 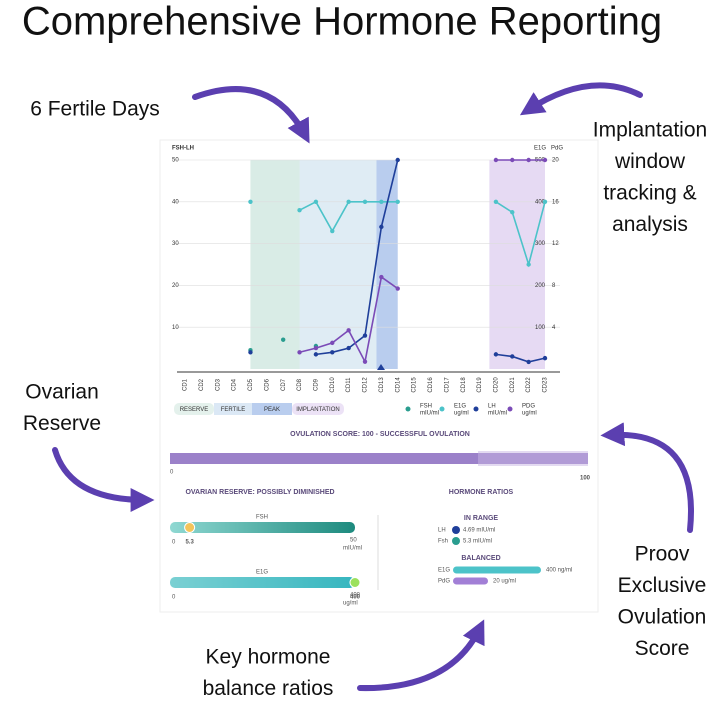 I want to click on x-tick-label: CD13, so click(x=382, y=385).